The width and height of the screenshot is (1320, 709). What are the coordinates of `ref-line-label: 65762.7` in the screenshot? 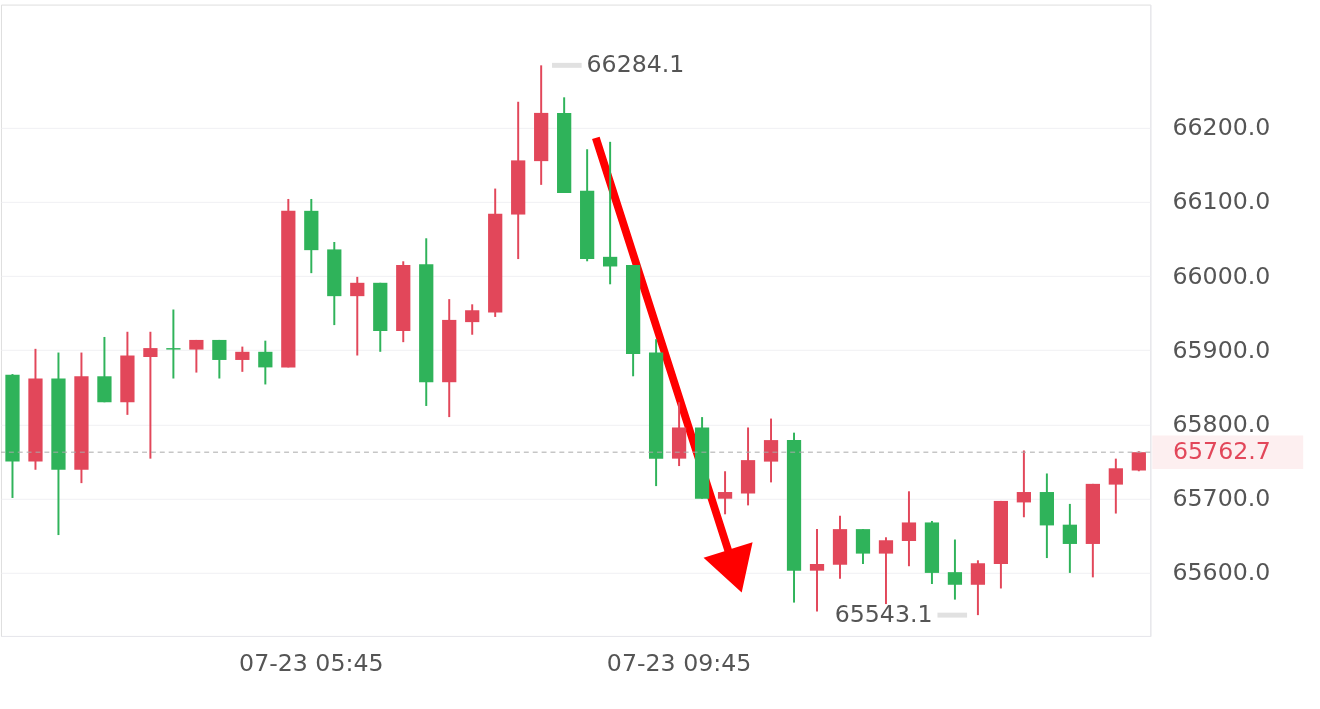 It's located at (1222, 451).